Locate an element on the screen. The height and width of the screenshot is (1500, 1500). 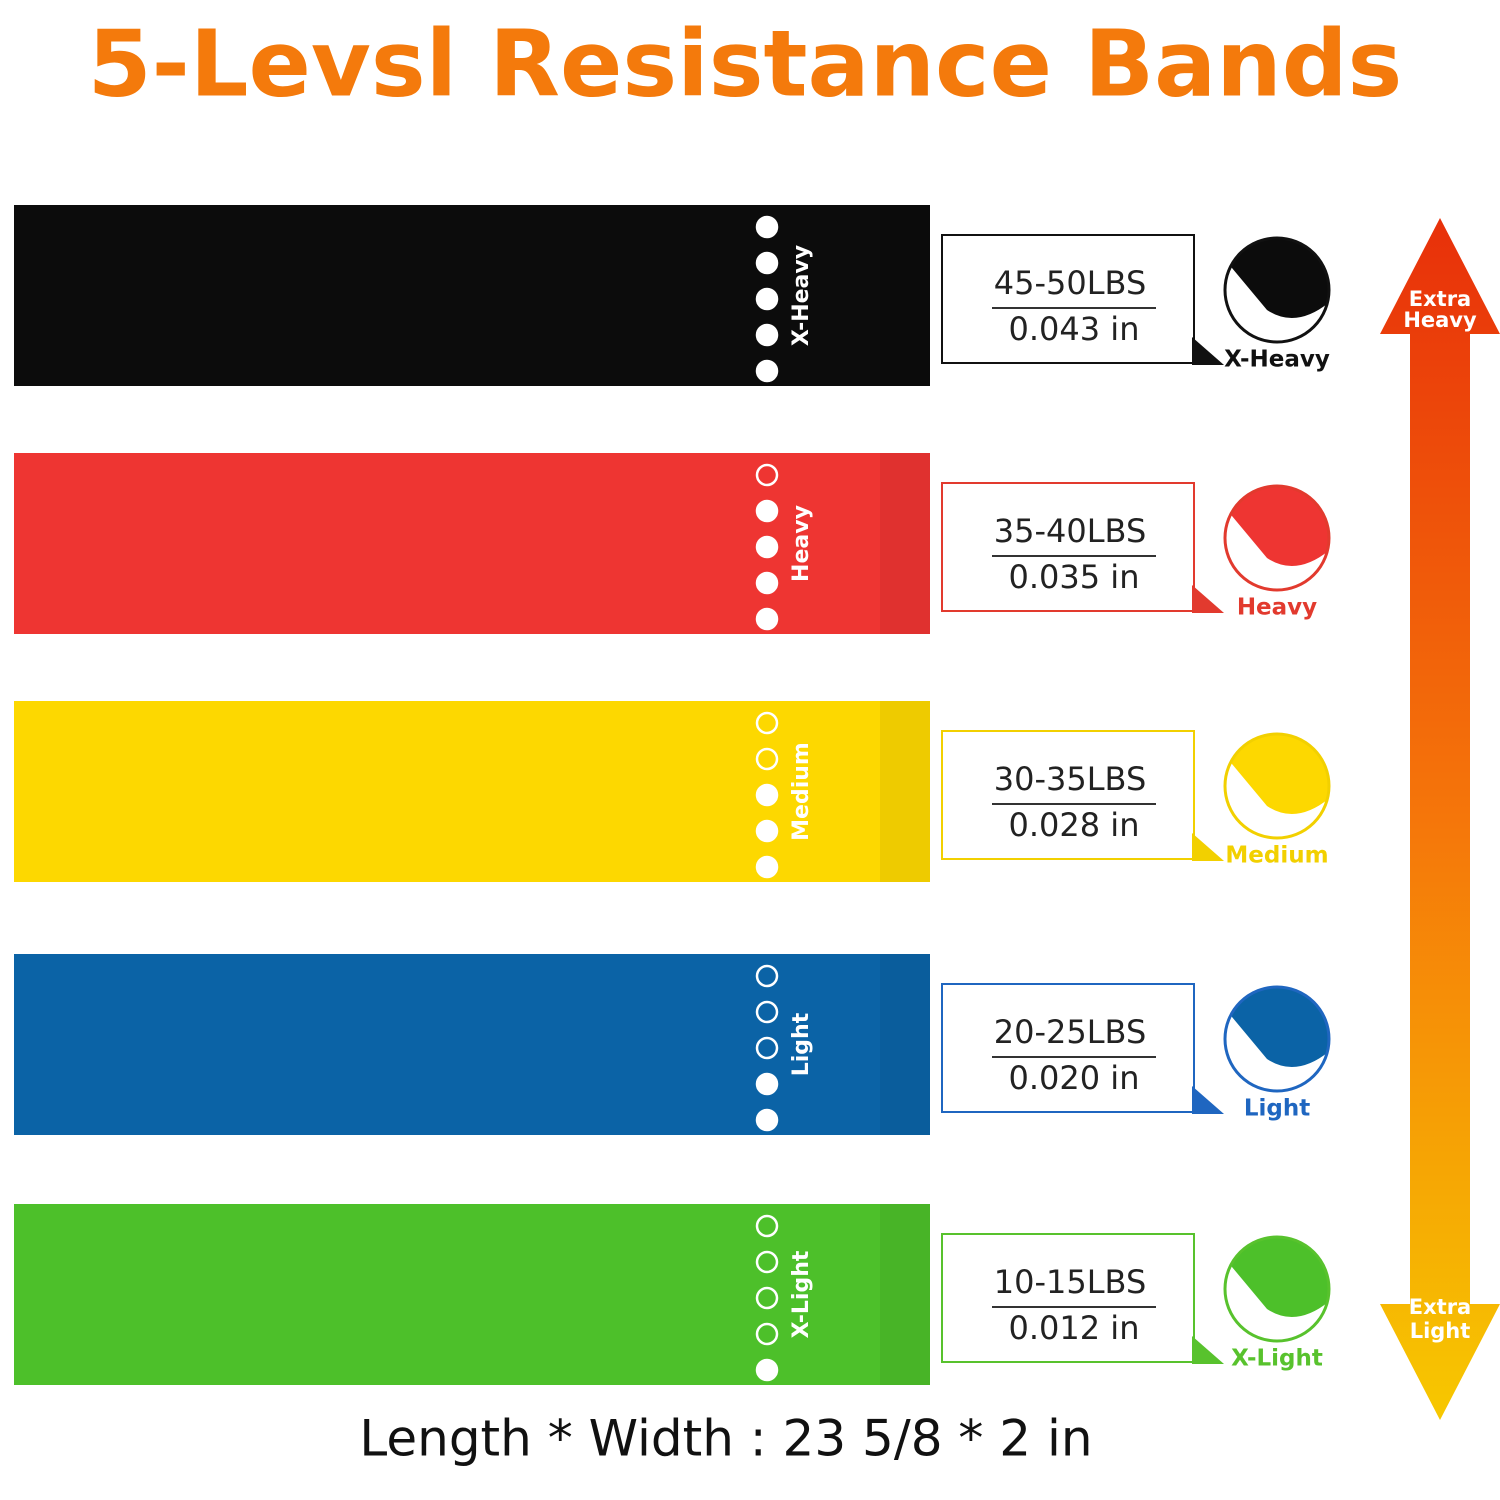
dimensions: Length * Width : 23 5/8 * 2 in is located at coordinates (725, 1439).